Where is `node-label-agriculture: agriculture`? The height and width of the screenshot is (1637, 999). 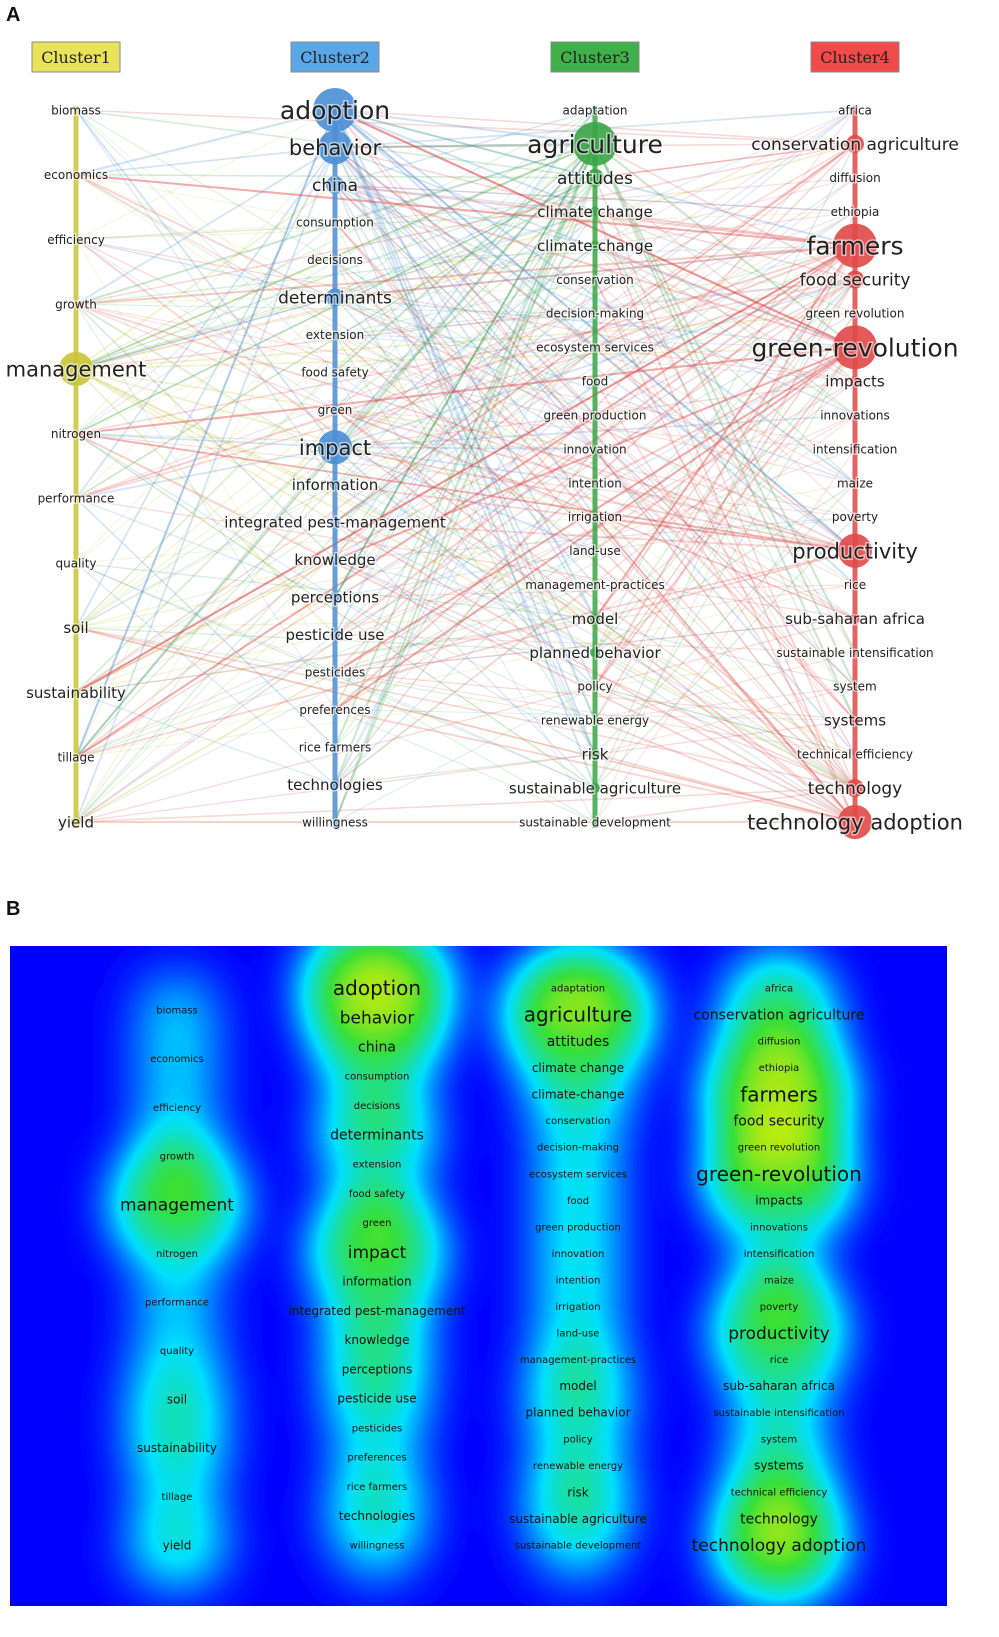 node-label-agriculture: agriculture is located at coordinates (595, 144).